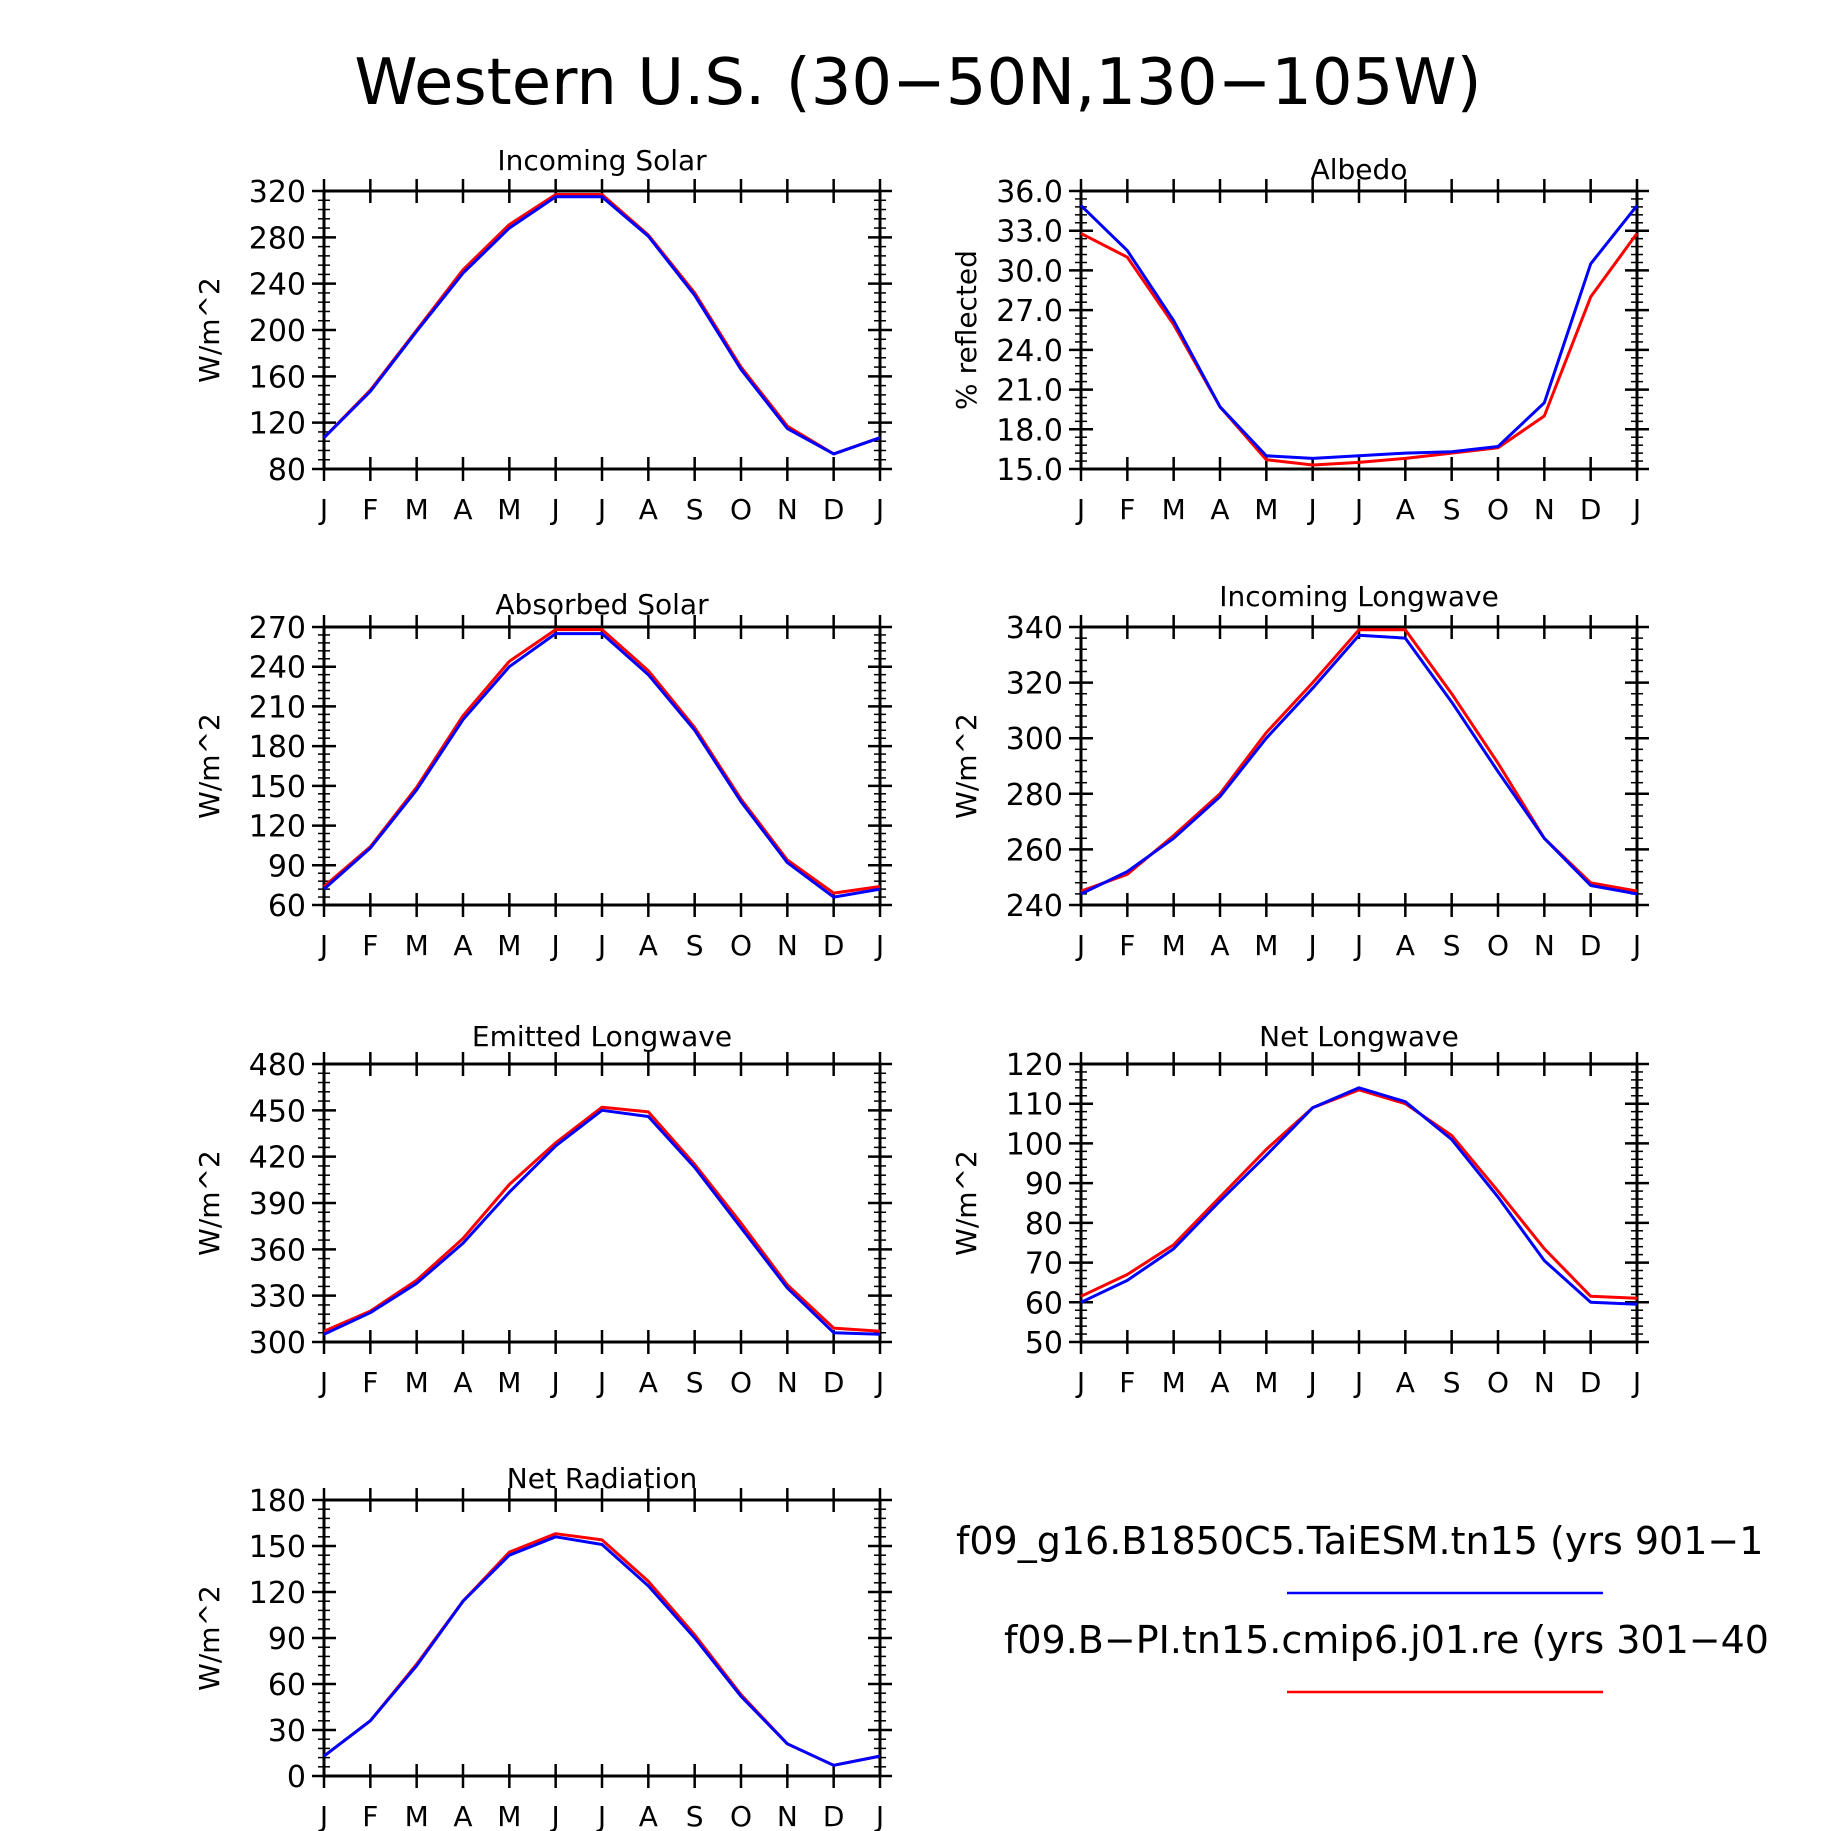  What do you see at coordinates (277, 1065) in the screenshot?
I see `y-tick-label: 480` at bounding box center [277, 1065].